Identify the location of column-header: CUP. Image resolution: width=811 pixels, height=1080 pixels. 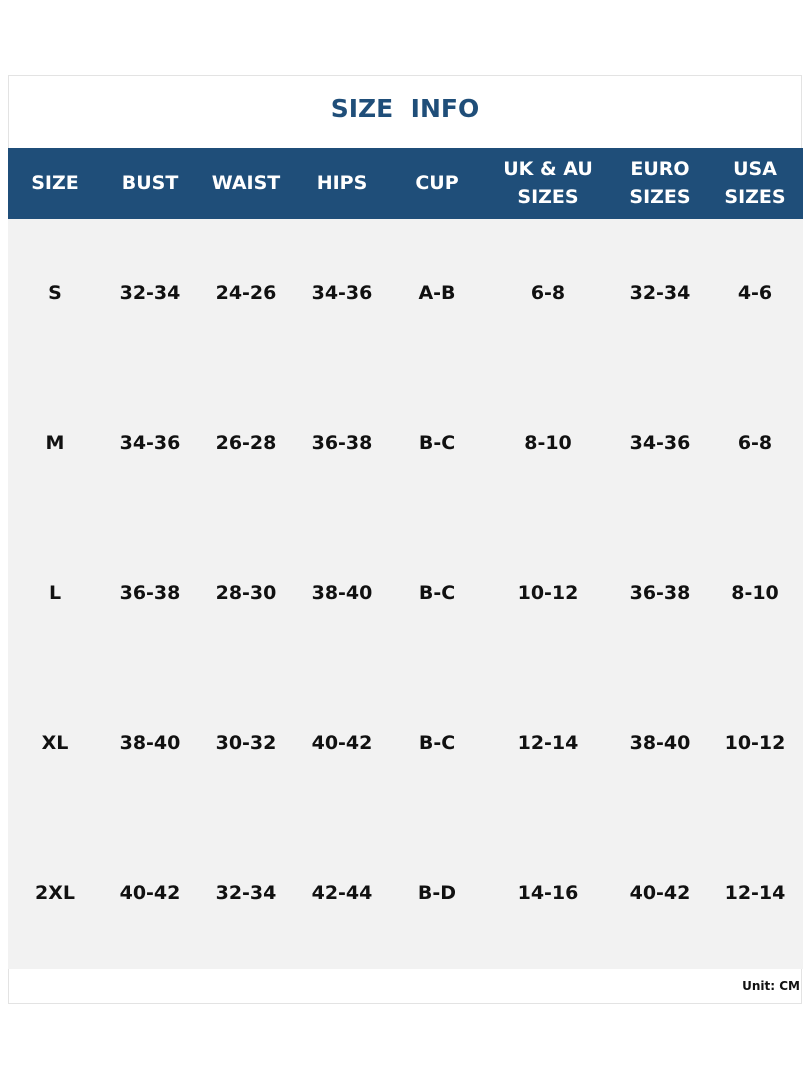
(437, 183).